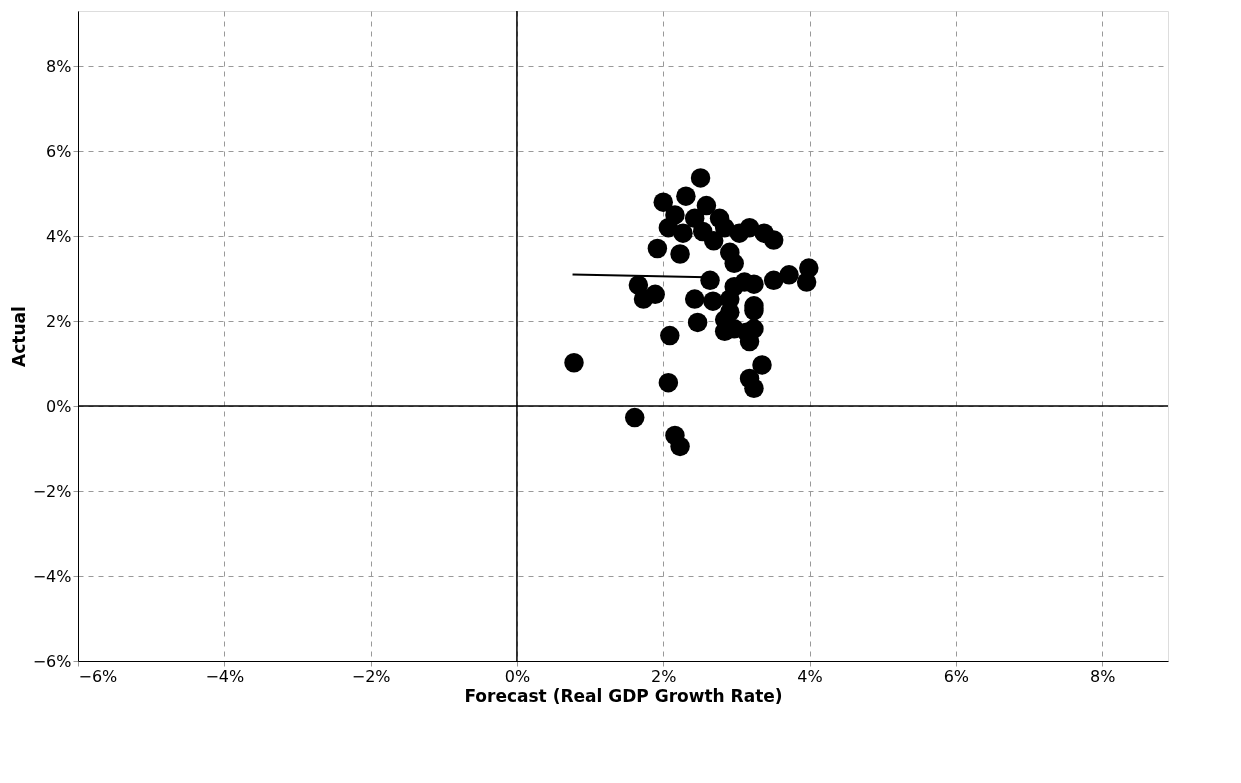 The image size is (1241, 783). Describe the element at coordinates (59, 236) in the screenshot. I see `y-tick-label: 4%` at that location.